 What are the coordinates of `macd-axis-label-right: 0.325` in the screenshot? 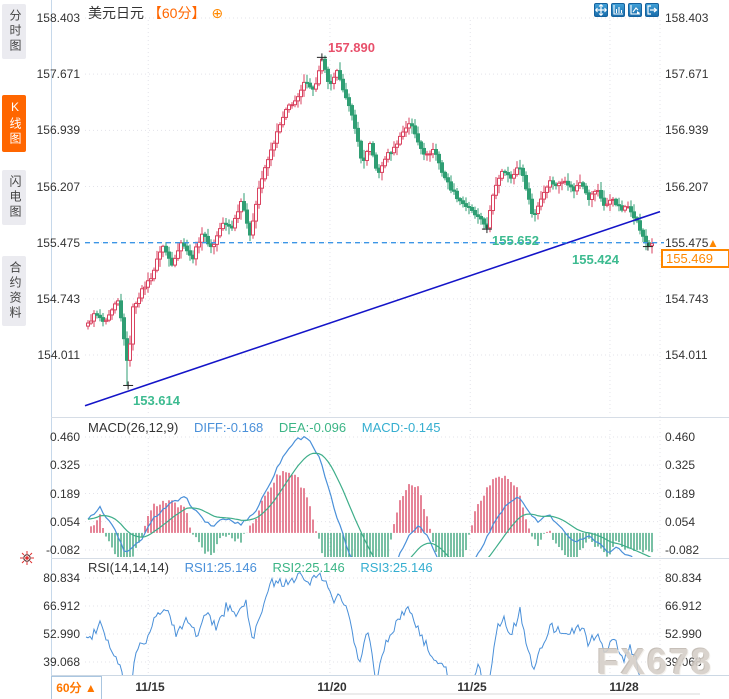 It's located at (680, 465).